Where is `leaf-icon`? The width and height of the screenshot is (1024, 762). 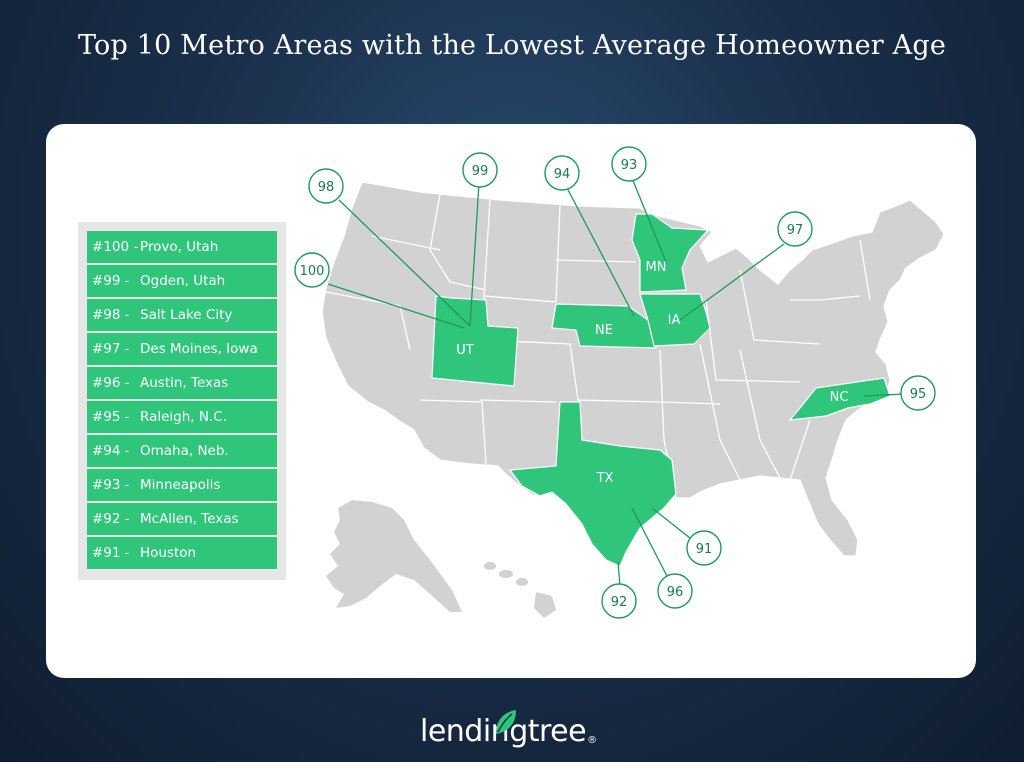
leaf-icon is located at coordinates (506, 722).